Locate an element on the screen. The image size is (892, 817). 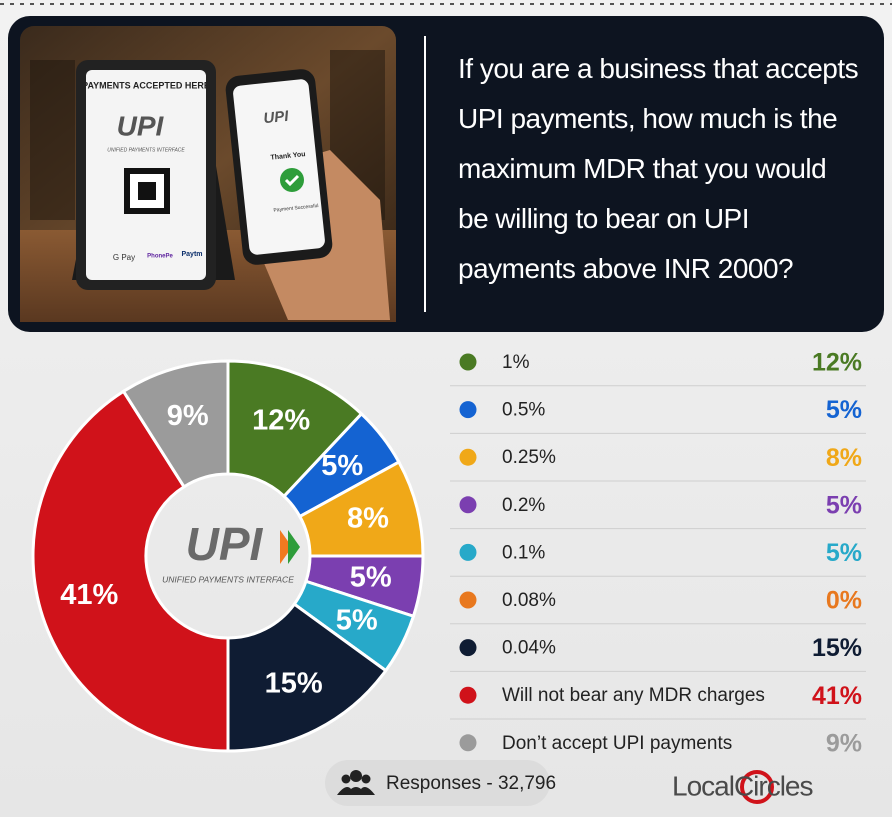
qr-center is located at coordinates (147, 191).